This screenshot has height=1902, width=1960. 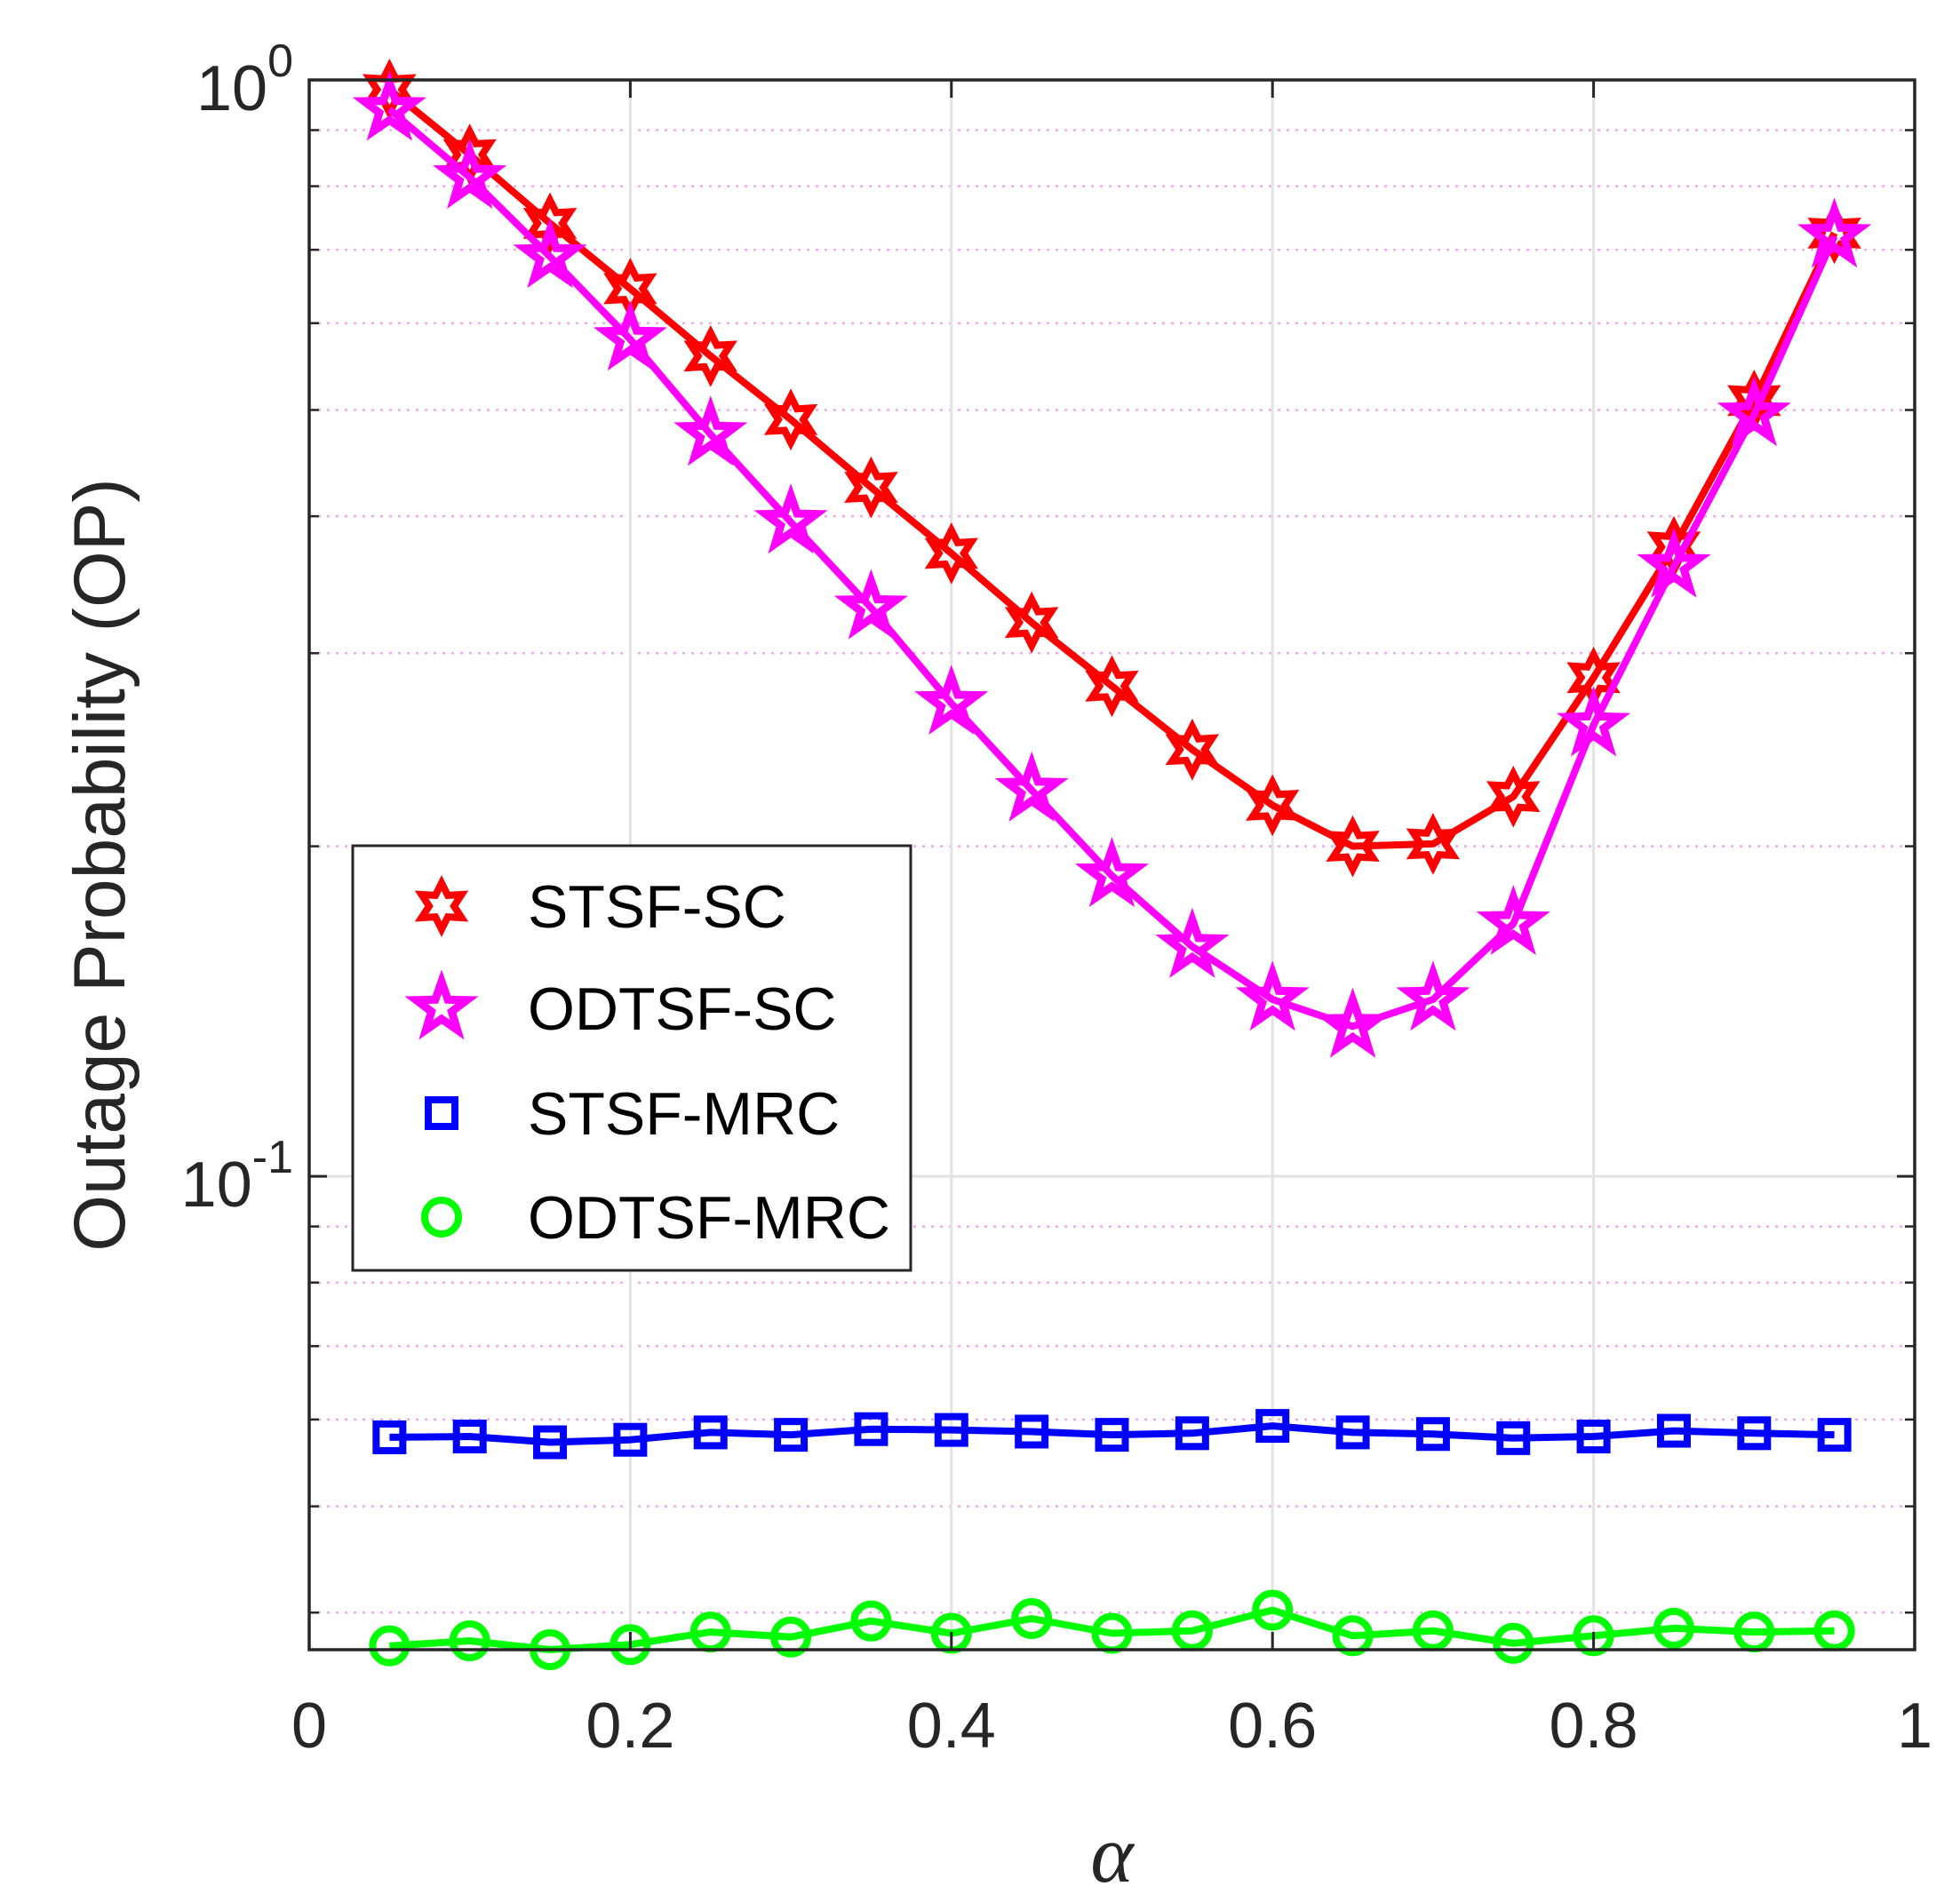 I want to click on x-tick-label: 1, so click(x=1915, y=1727).